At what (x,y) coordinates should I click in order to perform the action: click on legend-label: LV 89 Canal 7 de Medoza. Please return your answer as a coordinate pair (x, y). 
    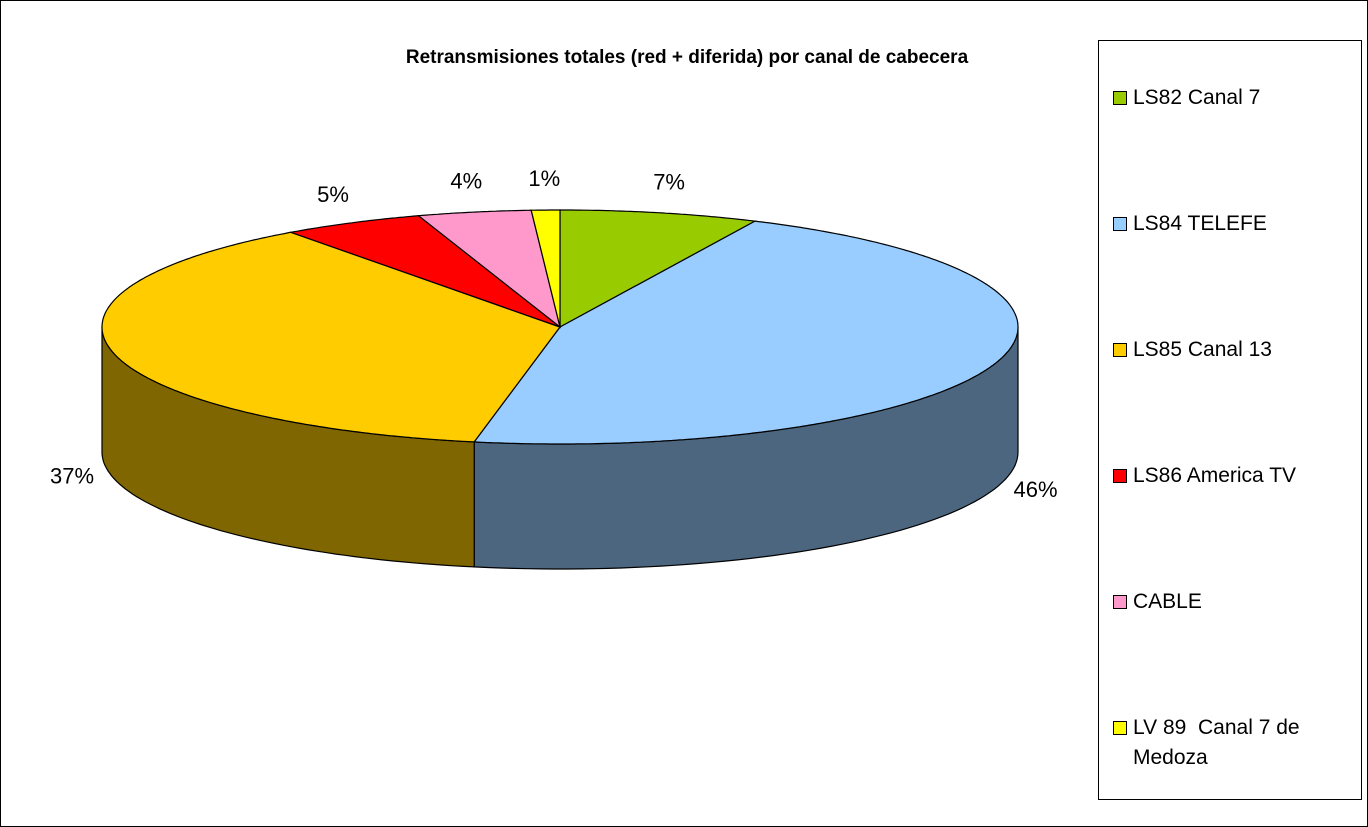
    Looking at the image, I should click on (1219, 742).